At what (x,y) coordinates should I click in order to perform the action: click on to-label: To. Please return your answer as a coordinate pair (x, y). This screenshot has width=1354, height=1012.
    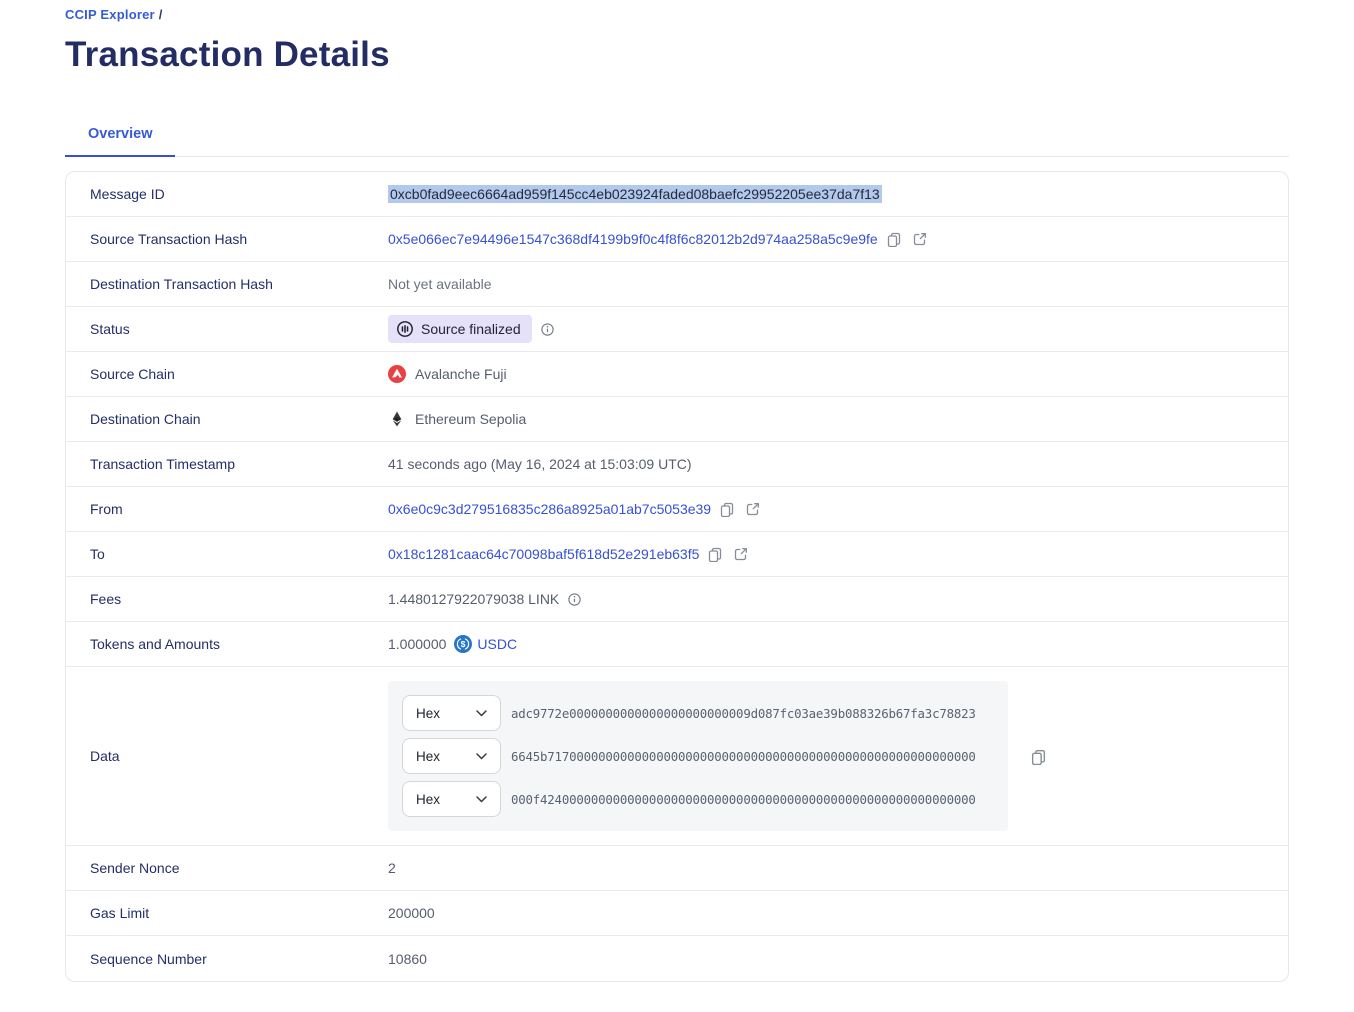
    Looking at the image, I should click on (97, 554).